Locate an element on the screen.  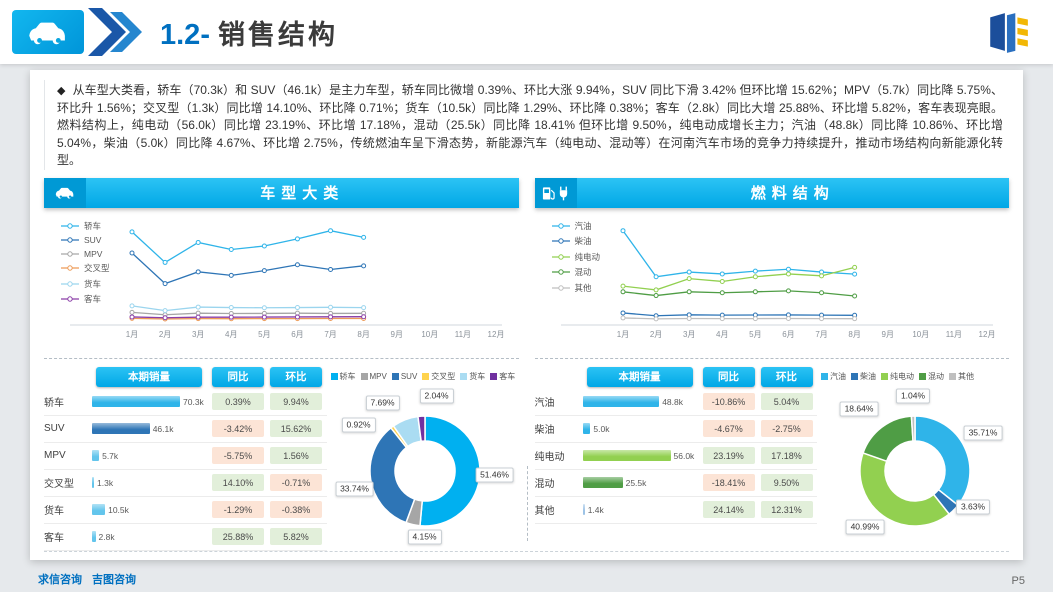
row-label: 货车 is located at coordinates (54, 511).